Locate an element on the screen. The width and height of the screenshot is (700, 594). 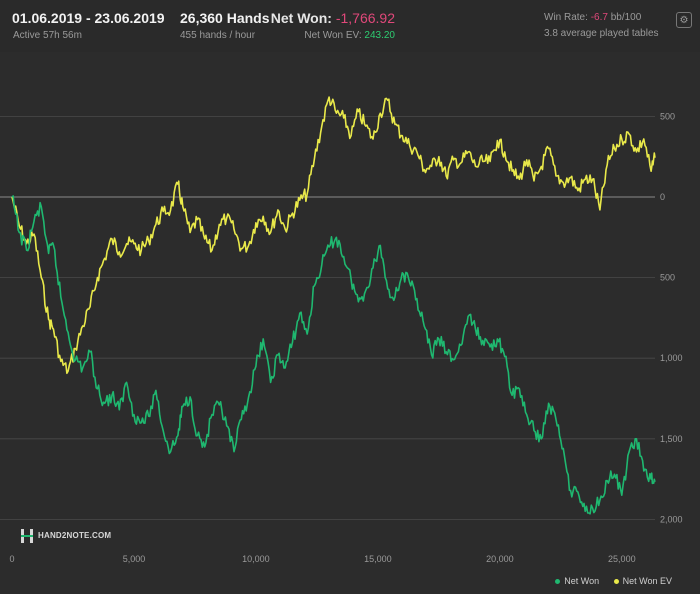
win-rate-value: -6.7 is located at coordinates (599, 17).